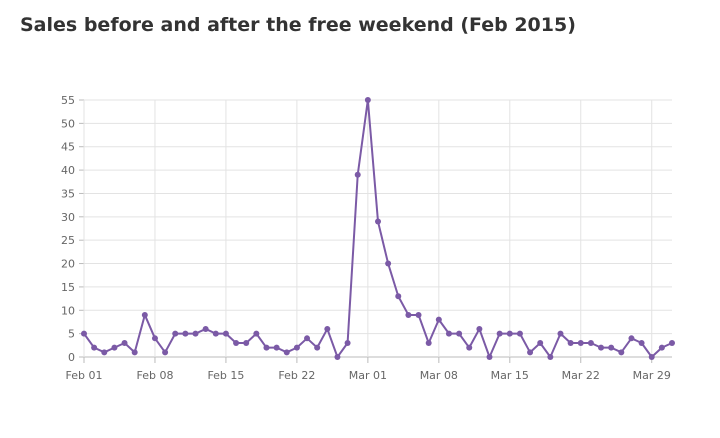  What do you see at coordinates (71, 334) in the screenshot?
I see `y-tick-label: 5` at bounding box center [71, 334].